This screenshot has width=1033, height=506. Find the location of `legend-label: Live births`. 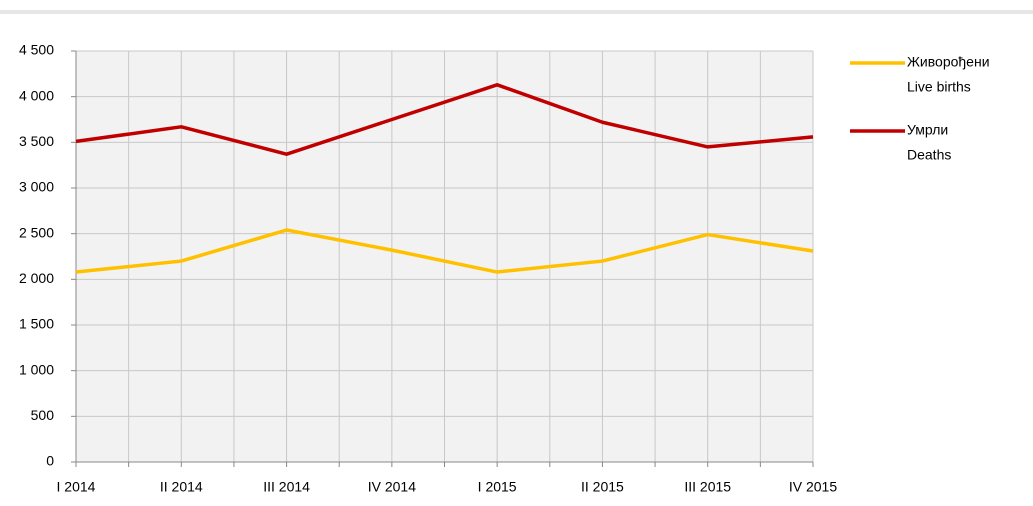

legend-label: Live births is located at coordinates (939, 87).